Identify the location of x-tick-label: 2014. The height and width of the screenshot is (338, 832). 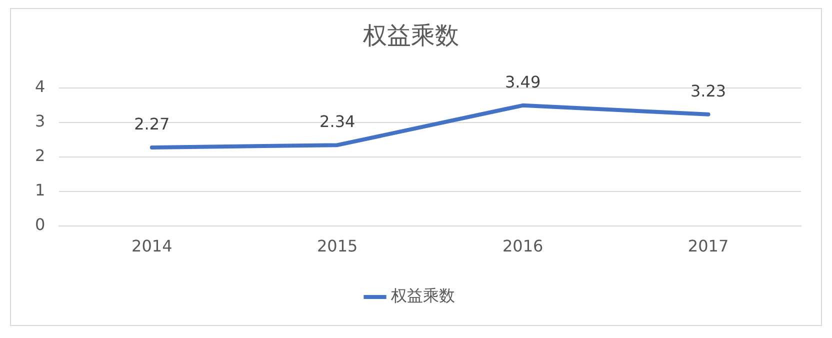
(152, 246).